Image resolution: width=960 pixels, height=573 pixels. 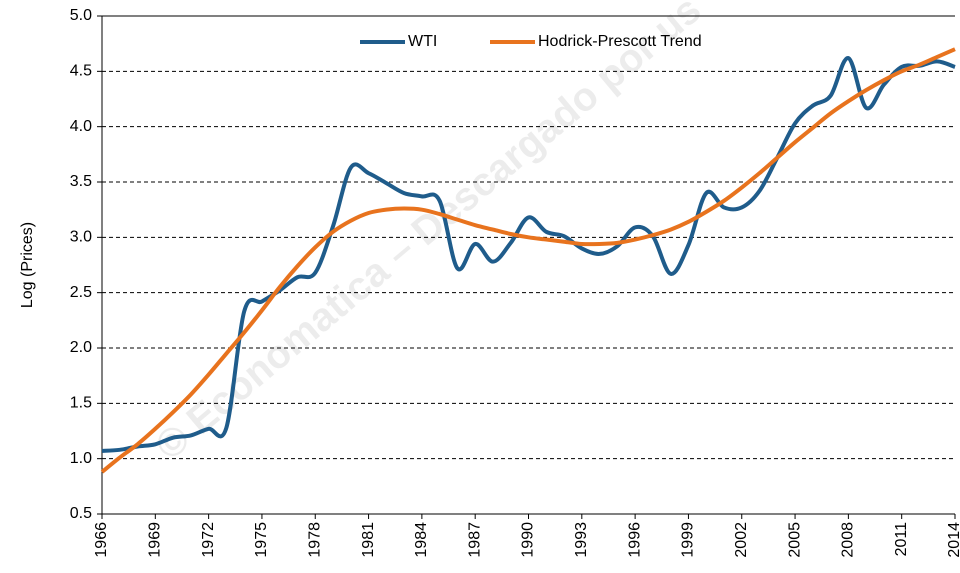 I want to click on y-tick-label: 4.5, so click(x=81, y=71).